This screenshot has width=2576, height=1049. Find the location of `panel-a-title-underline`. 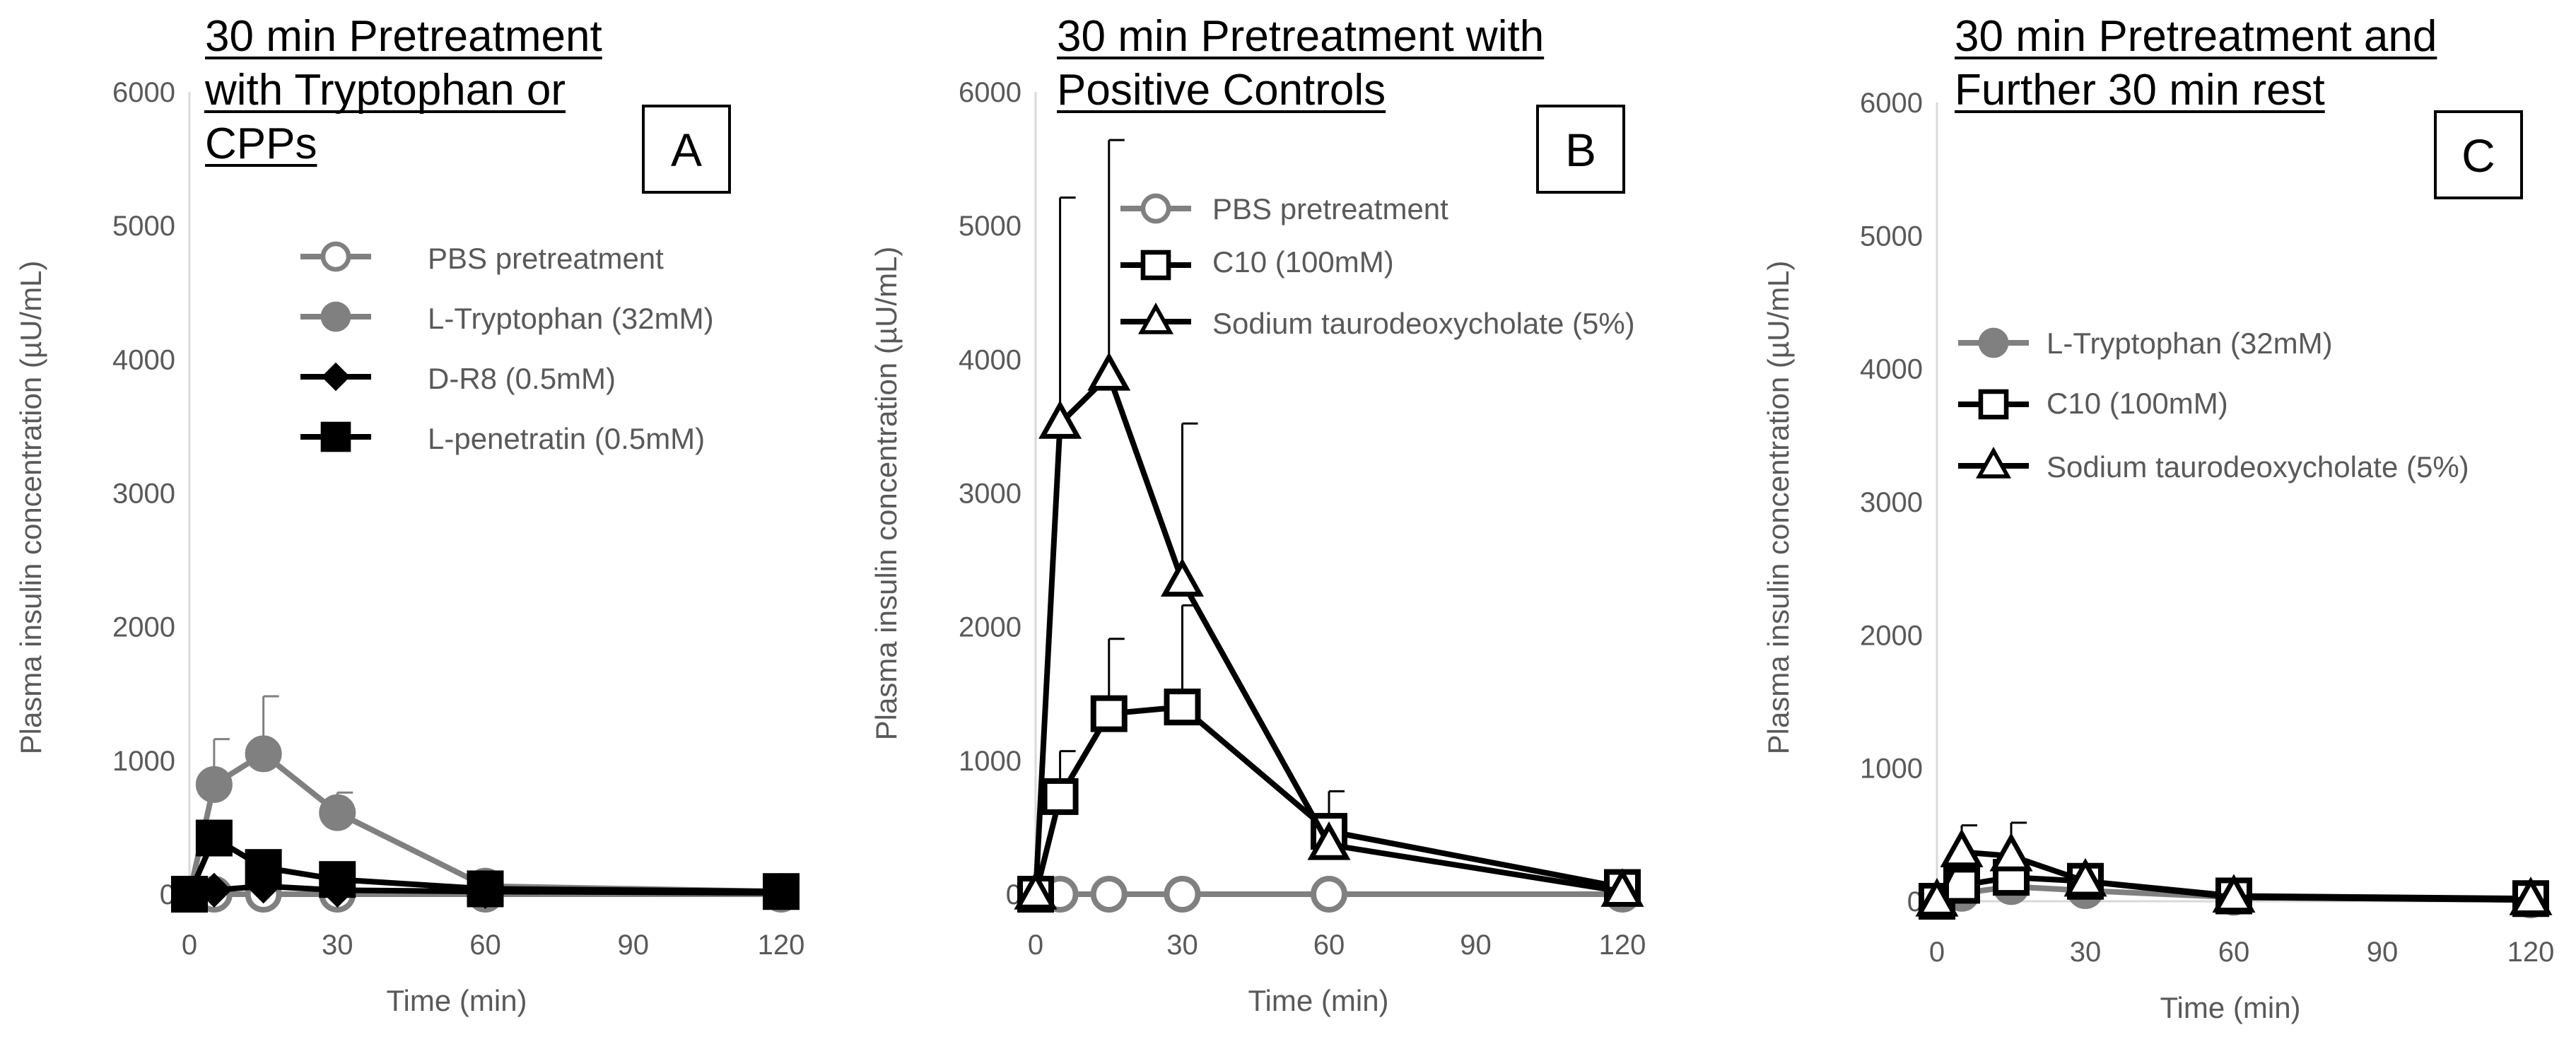

panel-a-title-underline is located at coordinates (403, 112).